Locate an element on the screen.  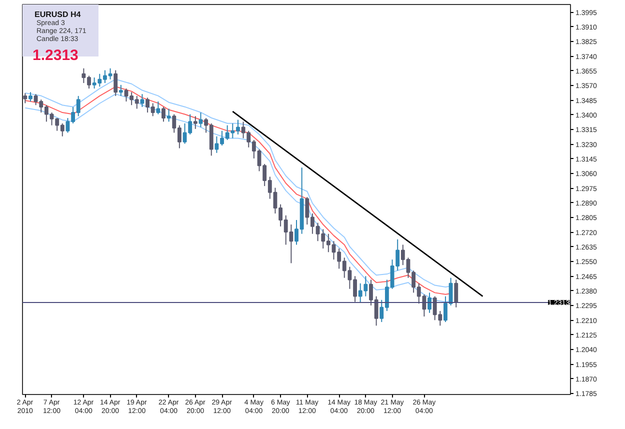
annotation: 1.2313 is located at coordinates (55, 55).